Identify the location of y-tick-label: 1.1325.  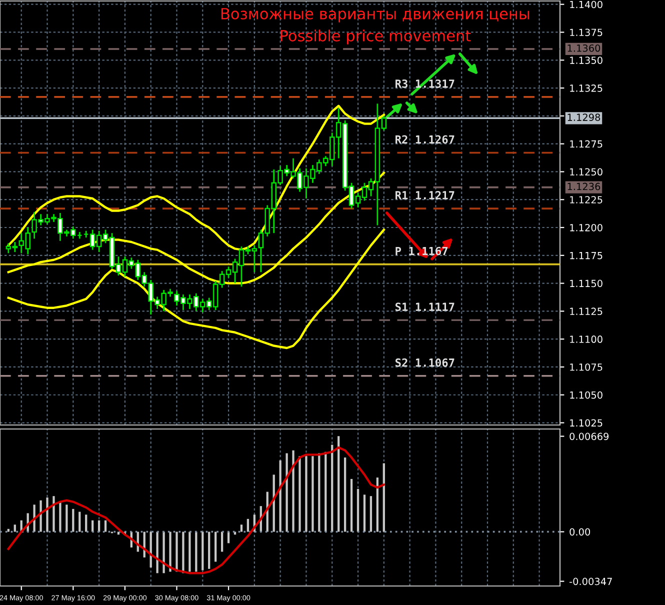
(586, 88).